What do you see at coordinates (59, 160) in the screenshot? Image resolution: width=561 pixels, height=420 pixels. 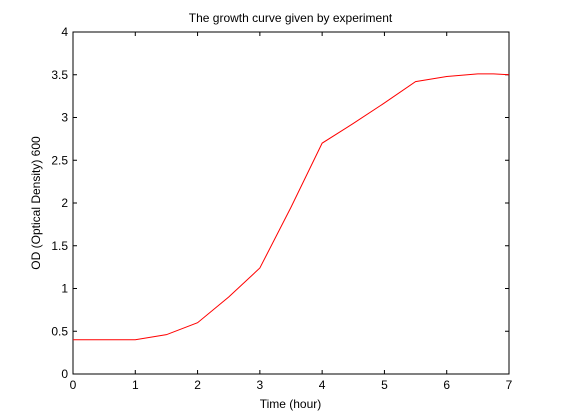 I see `y-tick-label: 2.5` at bounding box center [59, 160].